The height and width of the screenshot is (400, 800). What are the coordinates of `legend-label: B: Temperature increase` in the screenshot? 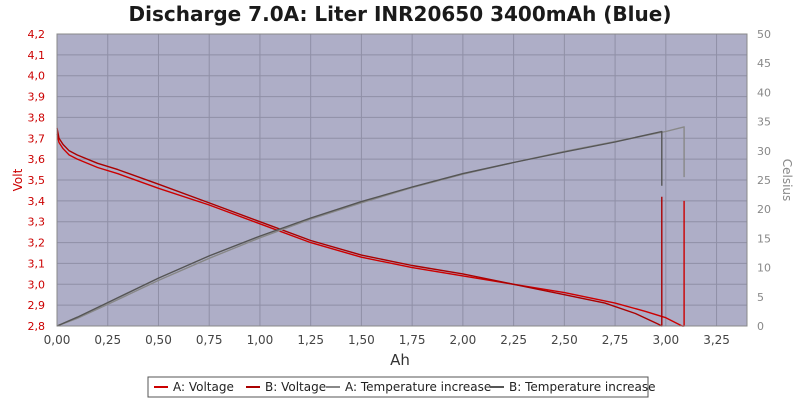 It's located at (582, 387).